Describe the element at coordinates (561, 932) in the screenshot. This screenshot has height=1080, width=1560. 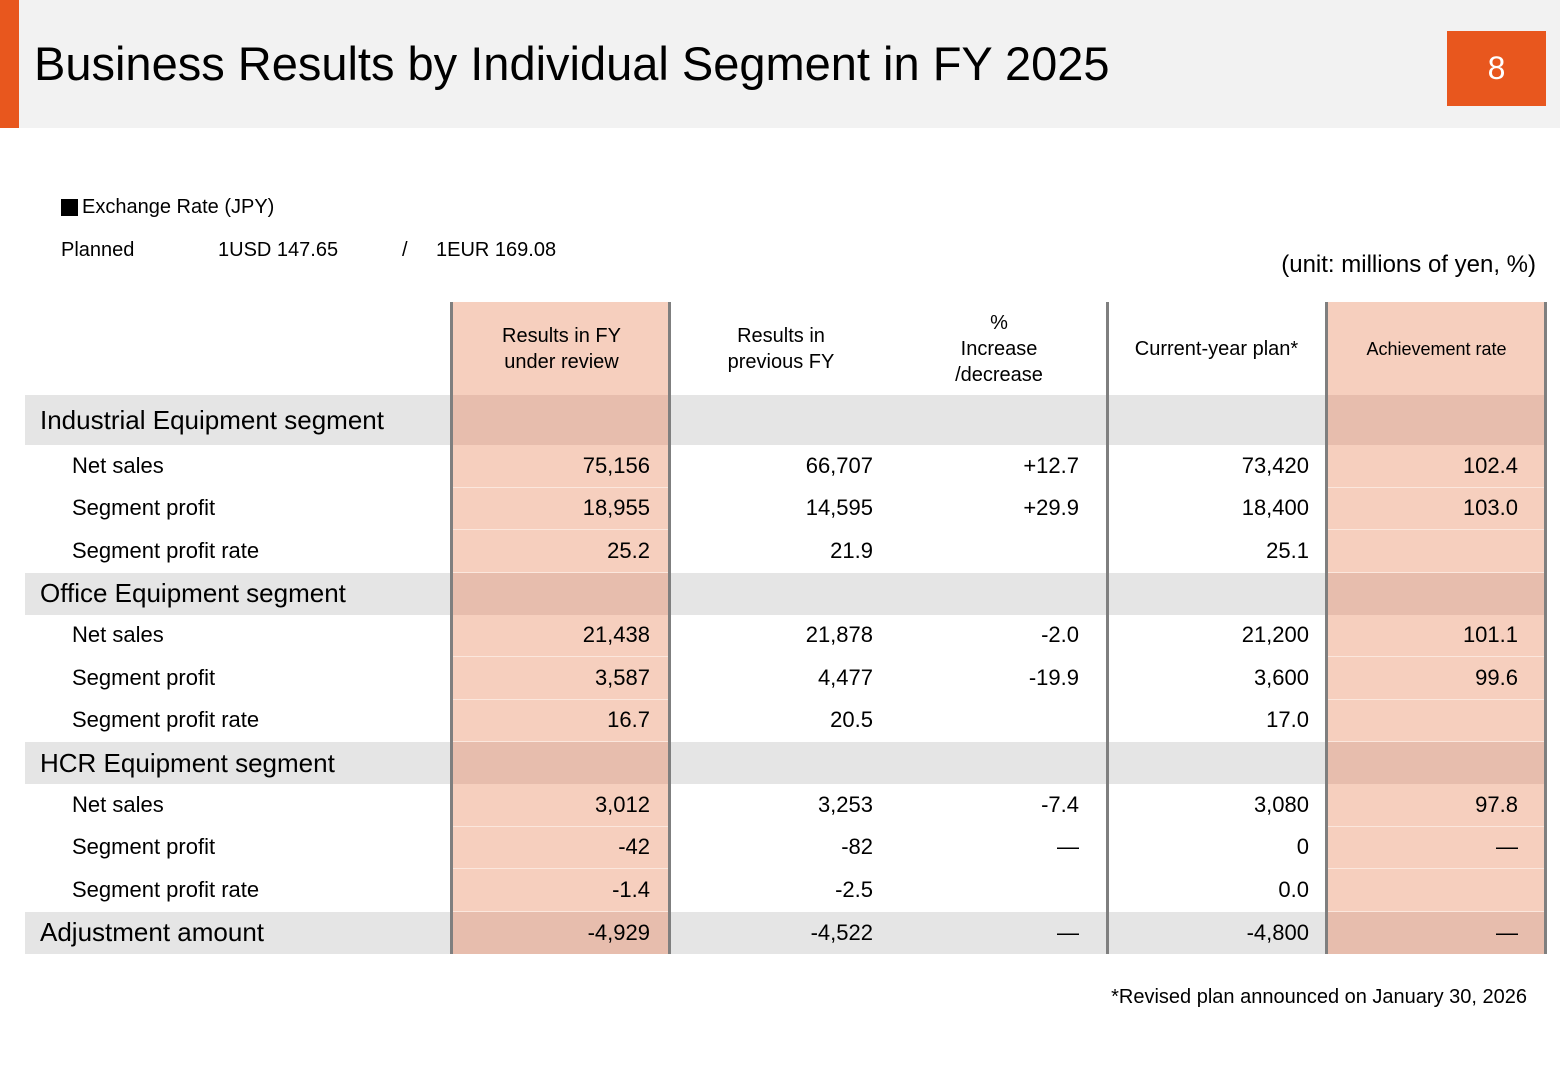
I see `current-value: -4,929` at that location.